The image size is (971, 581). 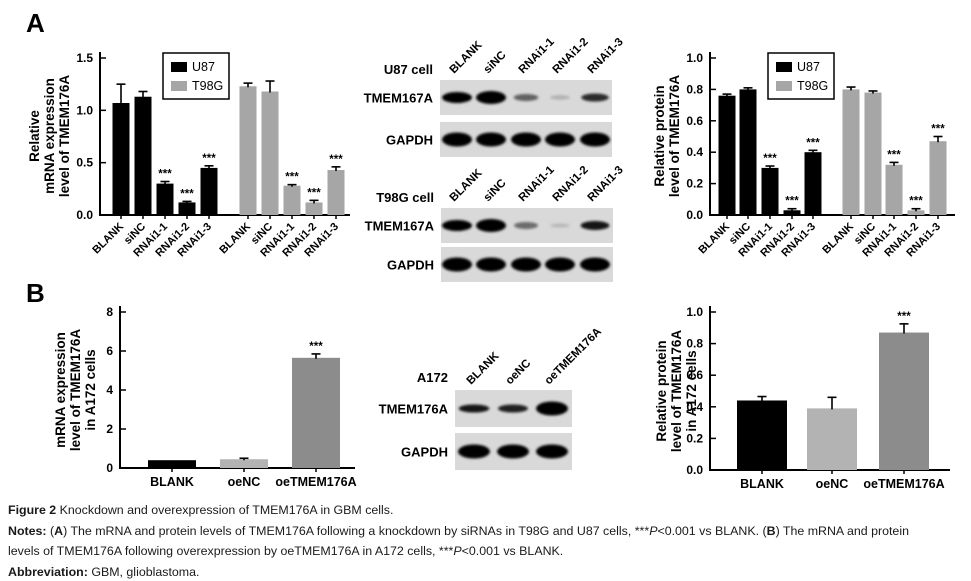 I want to click on panel-b-label: B, so click(x=35, y=293).